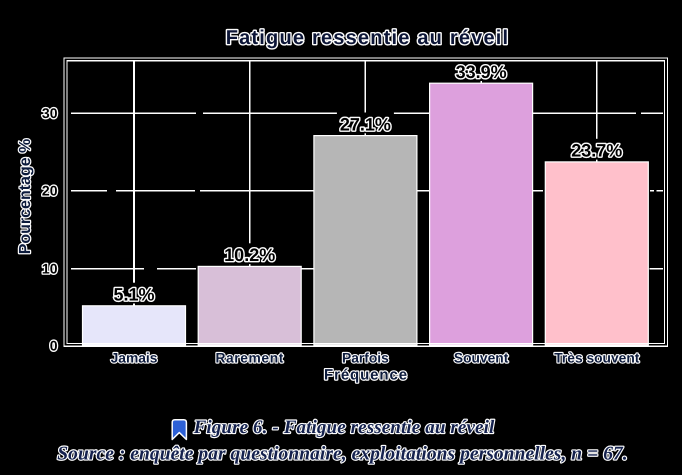  Describe the element at coordinates (481, 358) in the screenshot. I see `svg-text: Souvent` at that location.